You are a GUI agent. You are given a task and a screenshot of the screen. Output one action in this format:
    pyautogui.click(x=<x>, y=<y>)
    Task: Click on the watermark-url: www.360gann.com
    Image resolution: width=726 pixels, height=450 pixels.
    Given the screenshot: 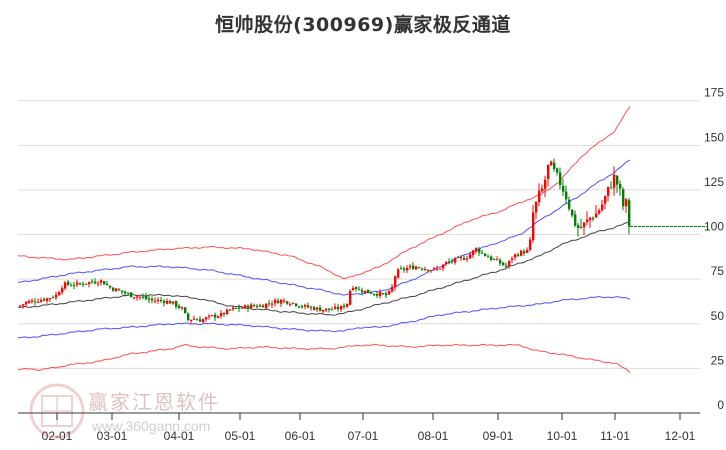 What is the action you would take?
    pyautogui.click(x=151, y=426)
    